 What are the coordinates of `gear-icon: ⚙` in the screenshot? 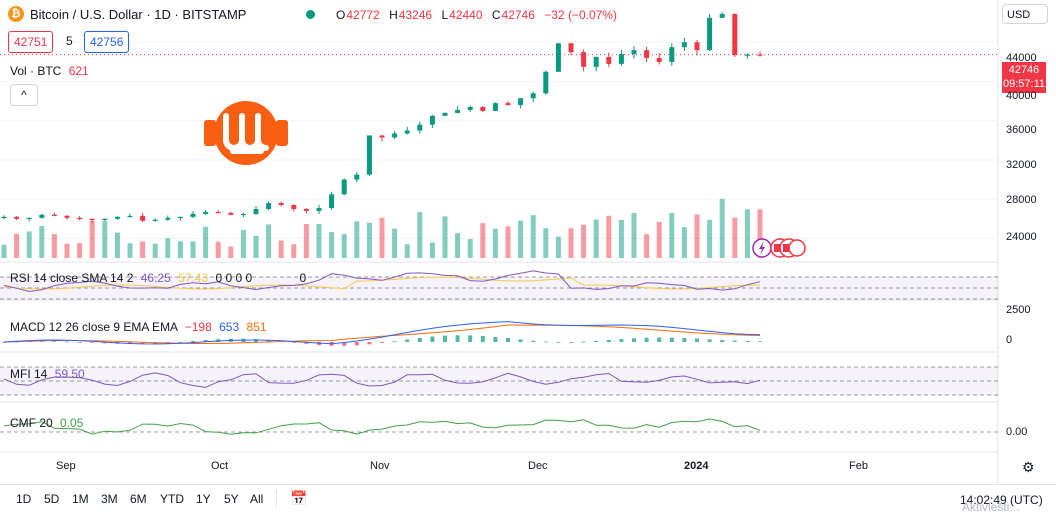 It's located at (1028, 467).